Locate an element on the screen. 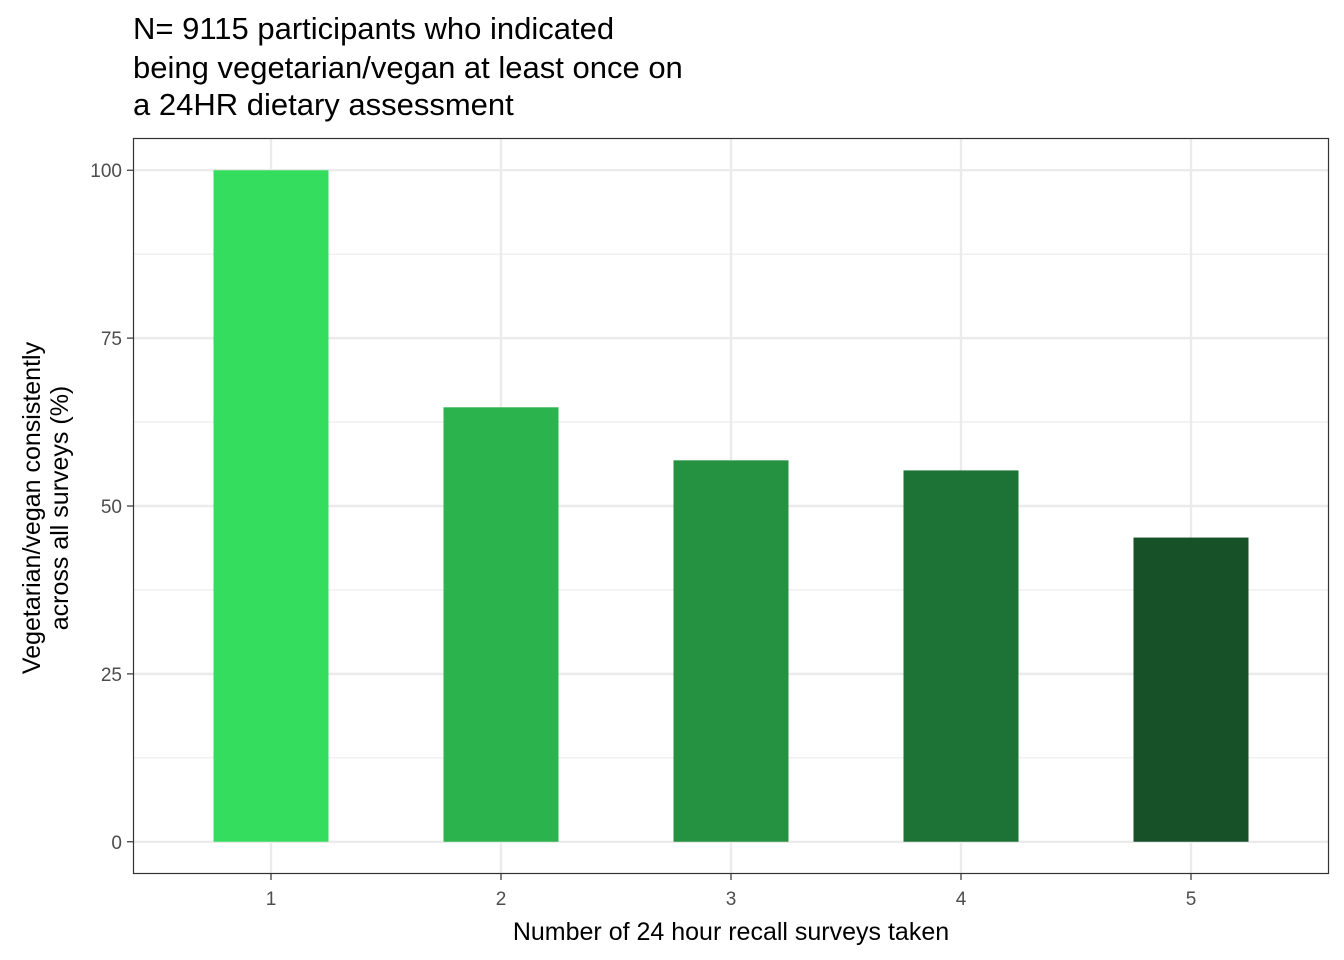 This screenshot has width=1344, height=960. x-axis: 1 2 3 4 5 is located at coordinates (731, 892).